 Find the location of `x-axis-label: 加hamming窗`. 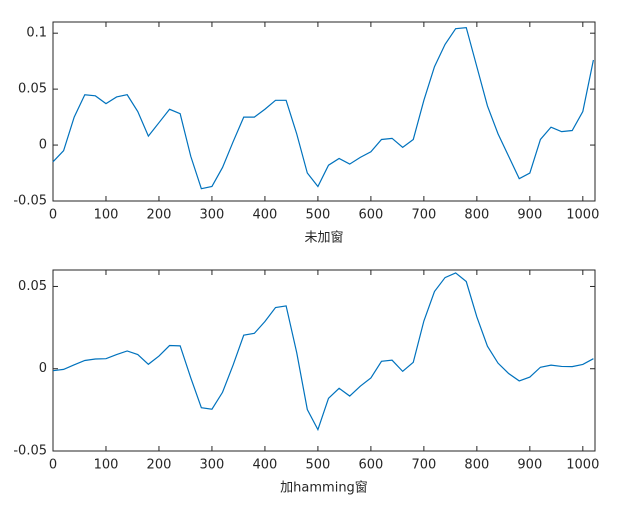

x-axis-label: 加hamming窗 is located at coordinates (324, 488).